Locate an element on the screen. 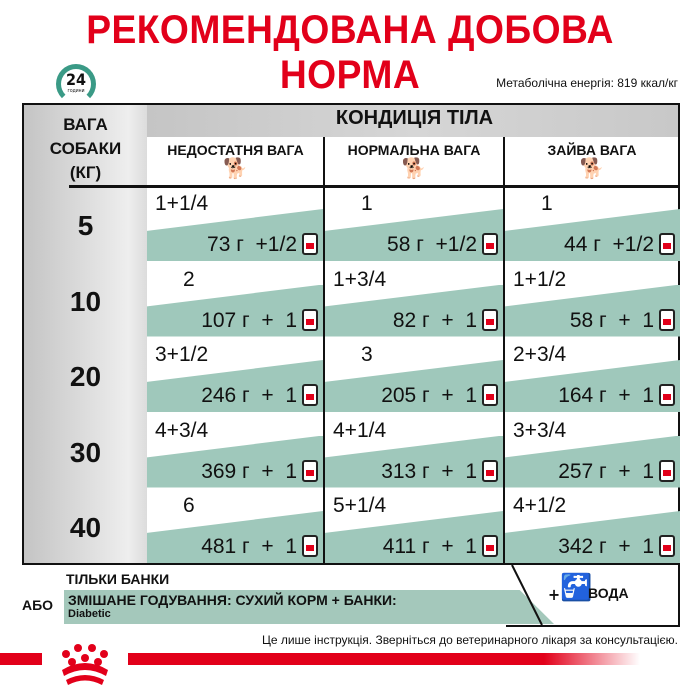 The image size is (700, 700). mixed-amount: 164 г + 1 is located at coordinates (606, 395).